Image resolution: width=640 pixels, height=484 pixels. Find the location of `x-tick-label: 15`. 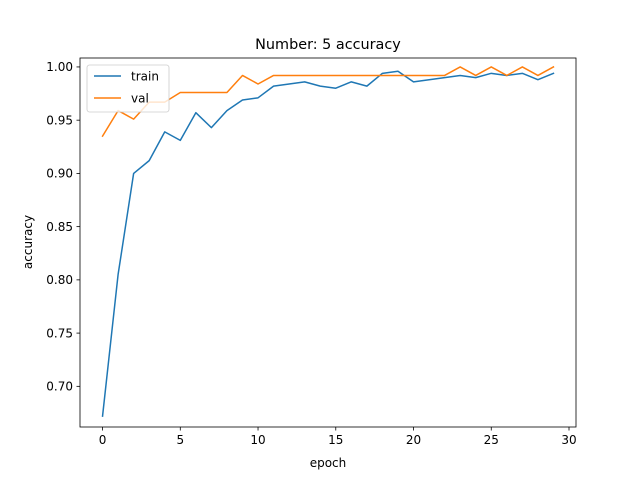

x-tick-label: 15 is located at coordinates (335, 440).